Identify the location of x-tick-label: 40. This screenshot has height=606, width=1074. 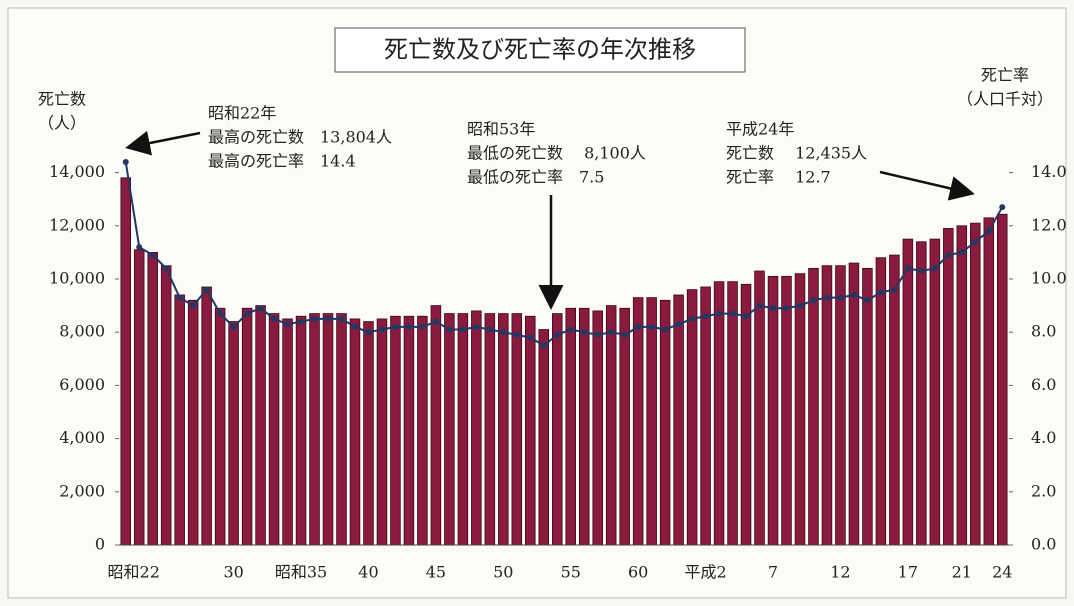
(368, 572).